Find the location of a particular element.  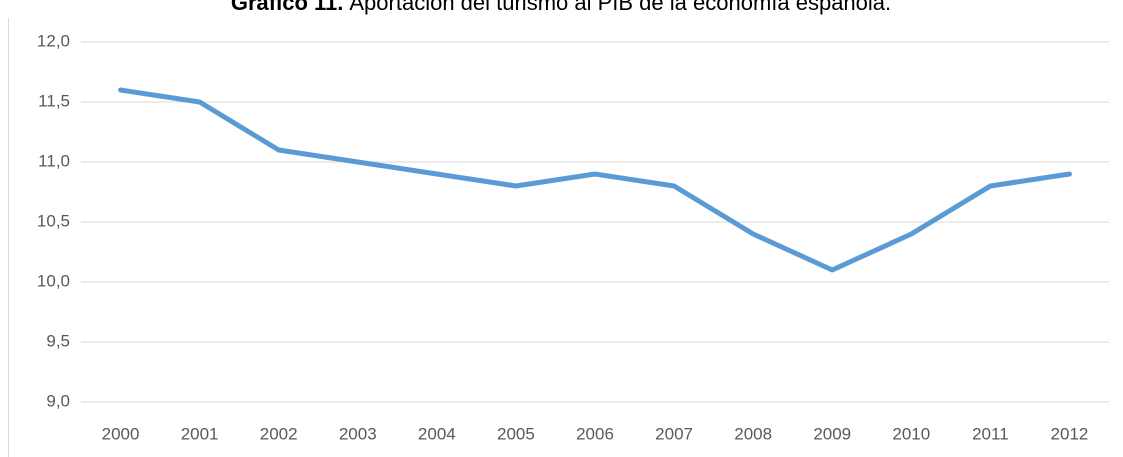

x-tick-label: 2007 is located at coordinates (674, 433).